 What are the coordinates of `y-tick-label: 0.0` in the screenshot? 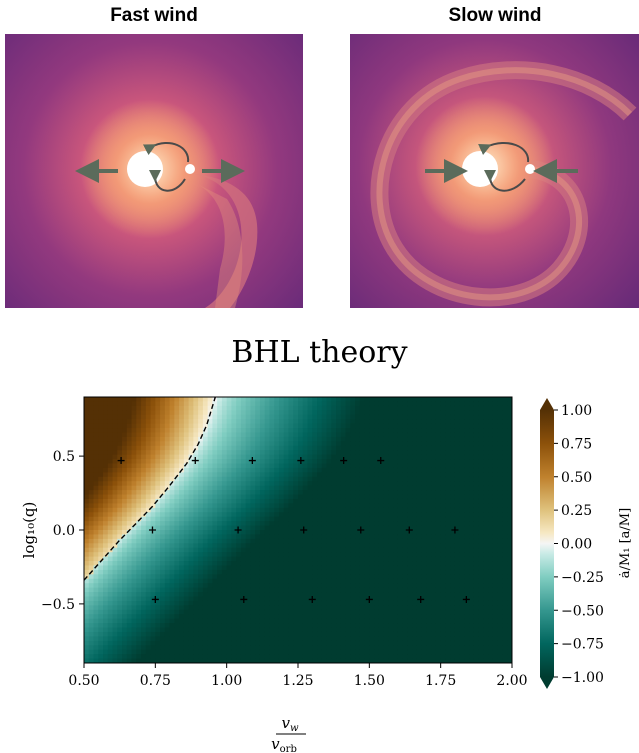 It's located at (64, 531).